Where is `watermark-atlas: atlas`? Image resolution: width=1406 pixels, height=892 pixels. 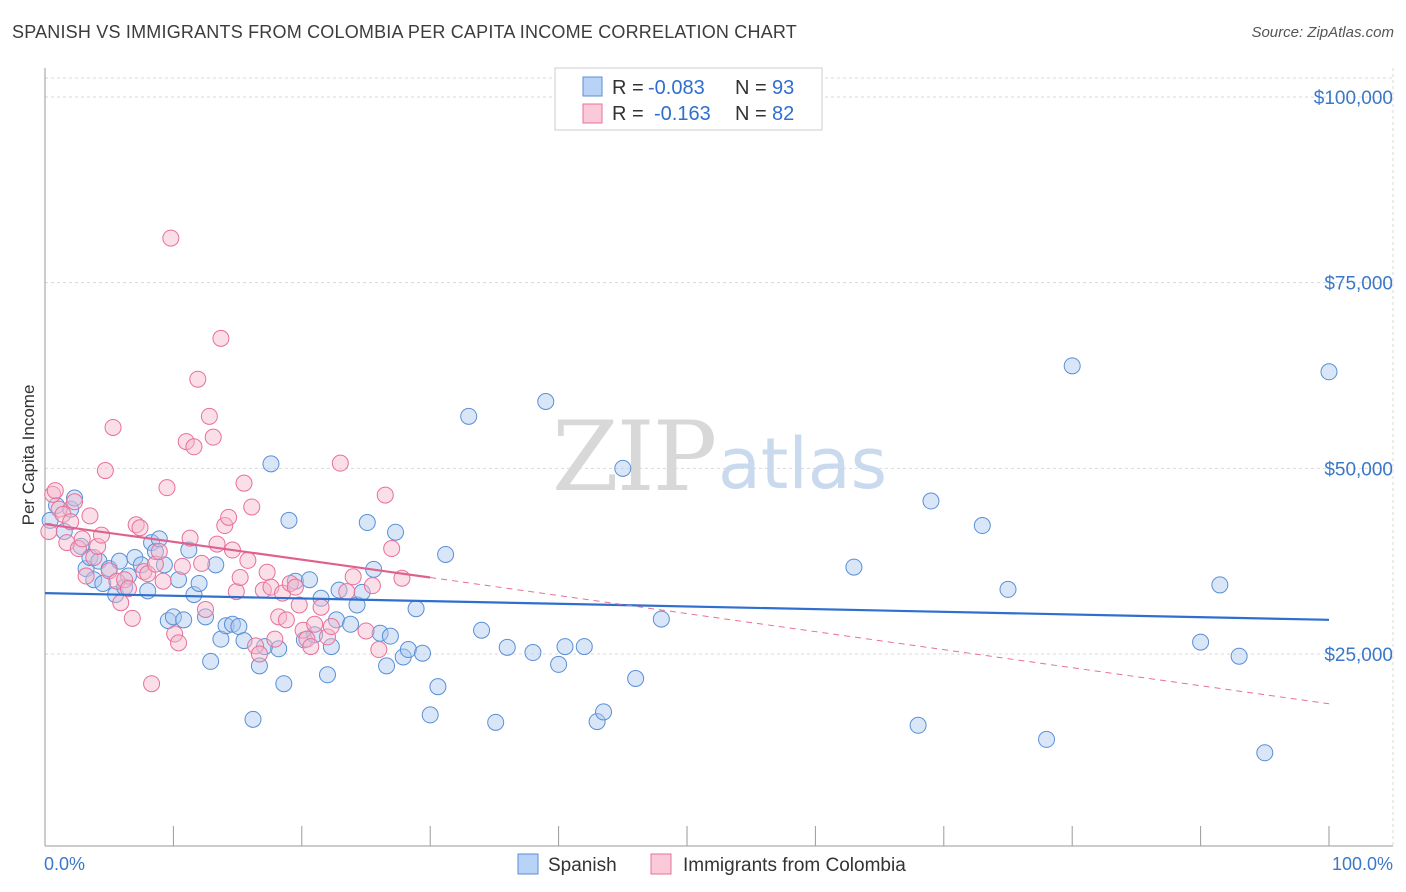
watermark-atlas: atlas is located at coordinates (802, 464).